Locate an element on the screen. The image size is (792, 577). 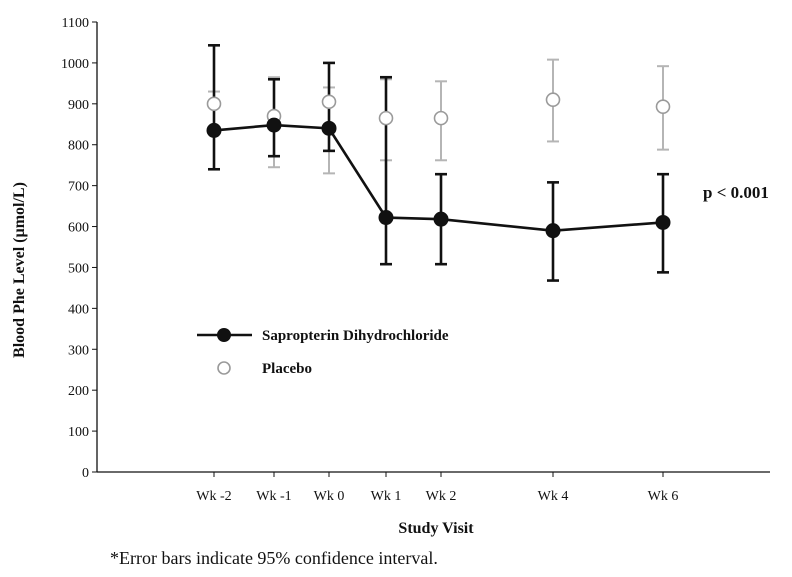
x-tick-label: Wk 2 is located at coordinates (441, 496).